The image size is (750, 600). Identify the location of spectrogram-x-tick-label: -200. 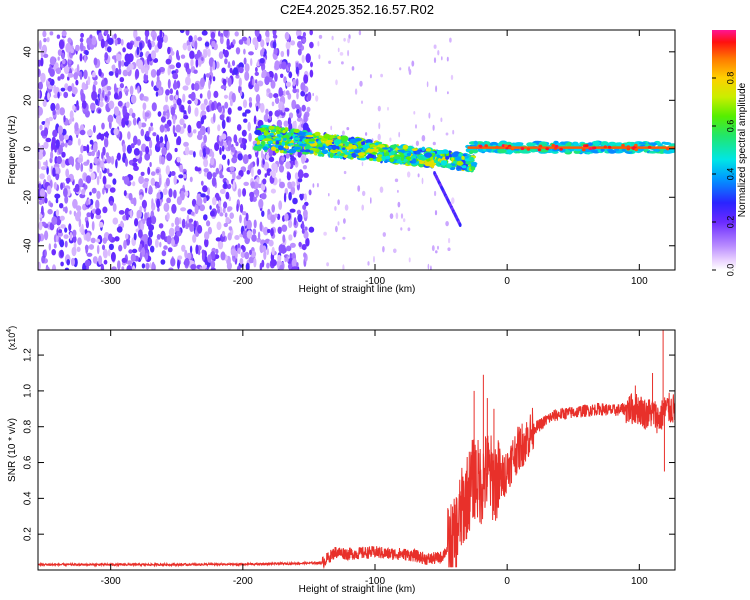
(243, 281).